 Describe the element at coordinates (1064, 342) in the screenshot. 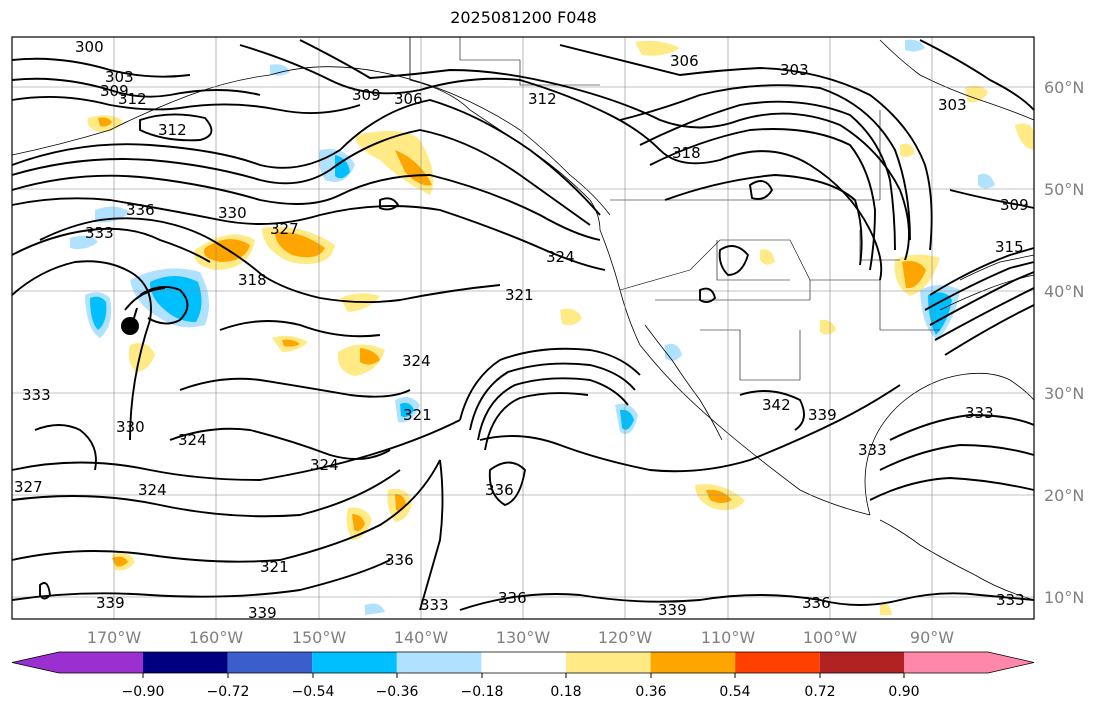

I see `latitude-axis: 60°N 50°N 40°N 30°N 20°N 10°N` at that location.